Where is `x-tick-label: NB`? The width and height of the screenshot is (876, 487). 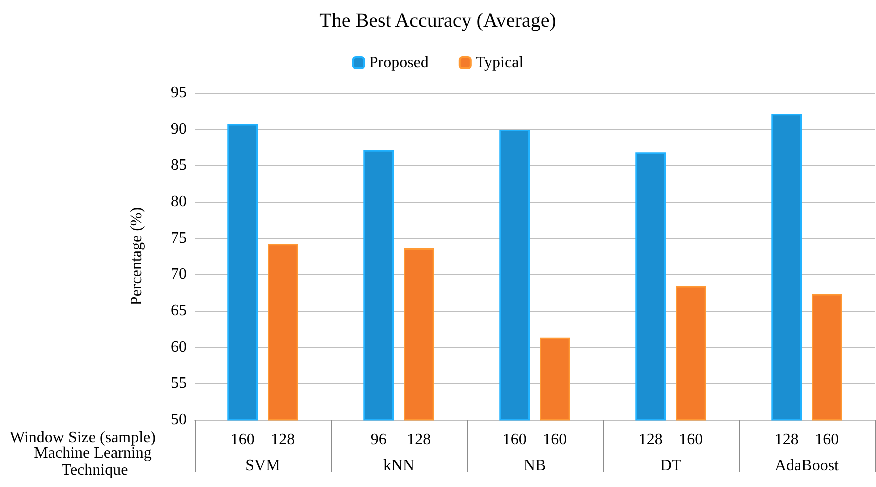
x-tick-label: NB is located at coordinates (535, 466).